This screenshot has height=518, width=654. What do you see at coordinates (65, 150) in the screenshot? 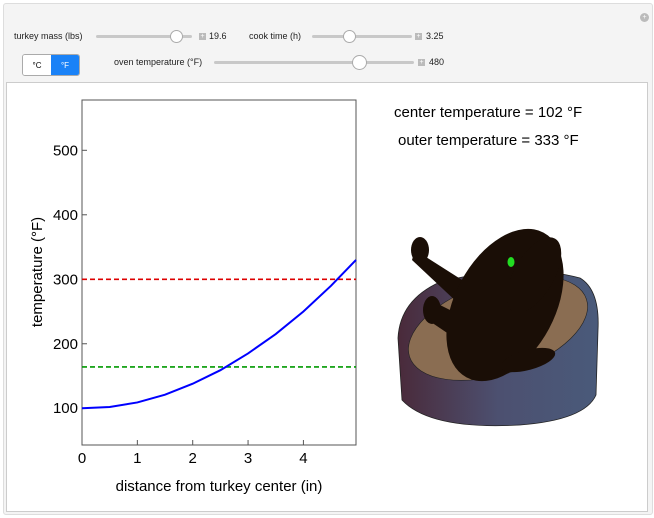
I see `y-tick-label: 500` at bounding box center [65, 150].